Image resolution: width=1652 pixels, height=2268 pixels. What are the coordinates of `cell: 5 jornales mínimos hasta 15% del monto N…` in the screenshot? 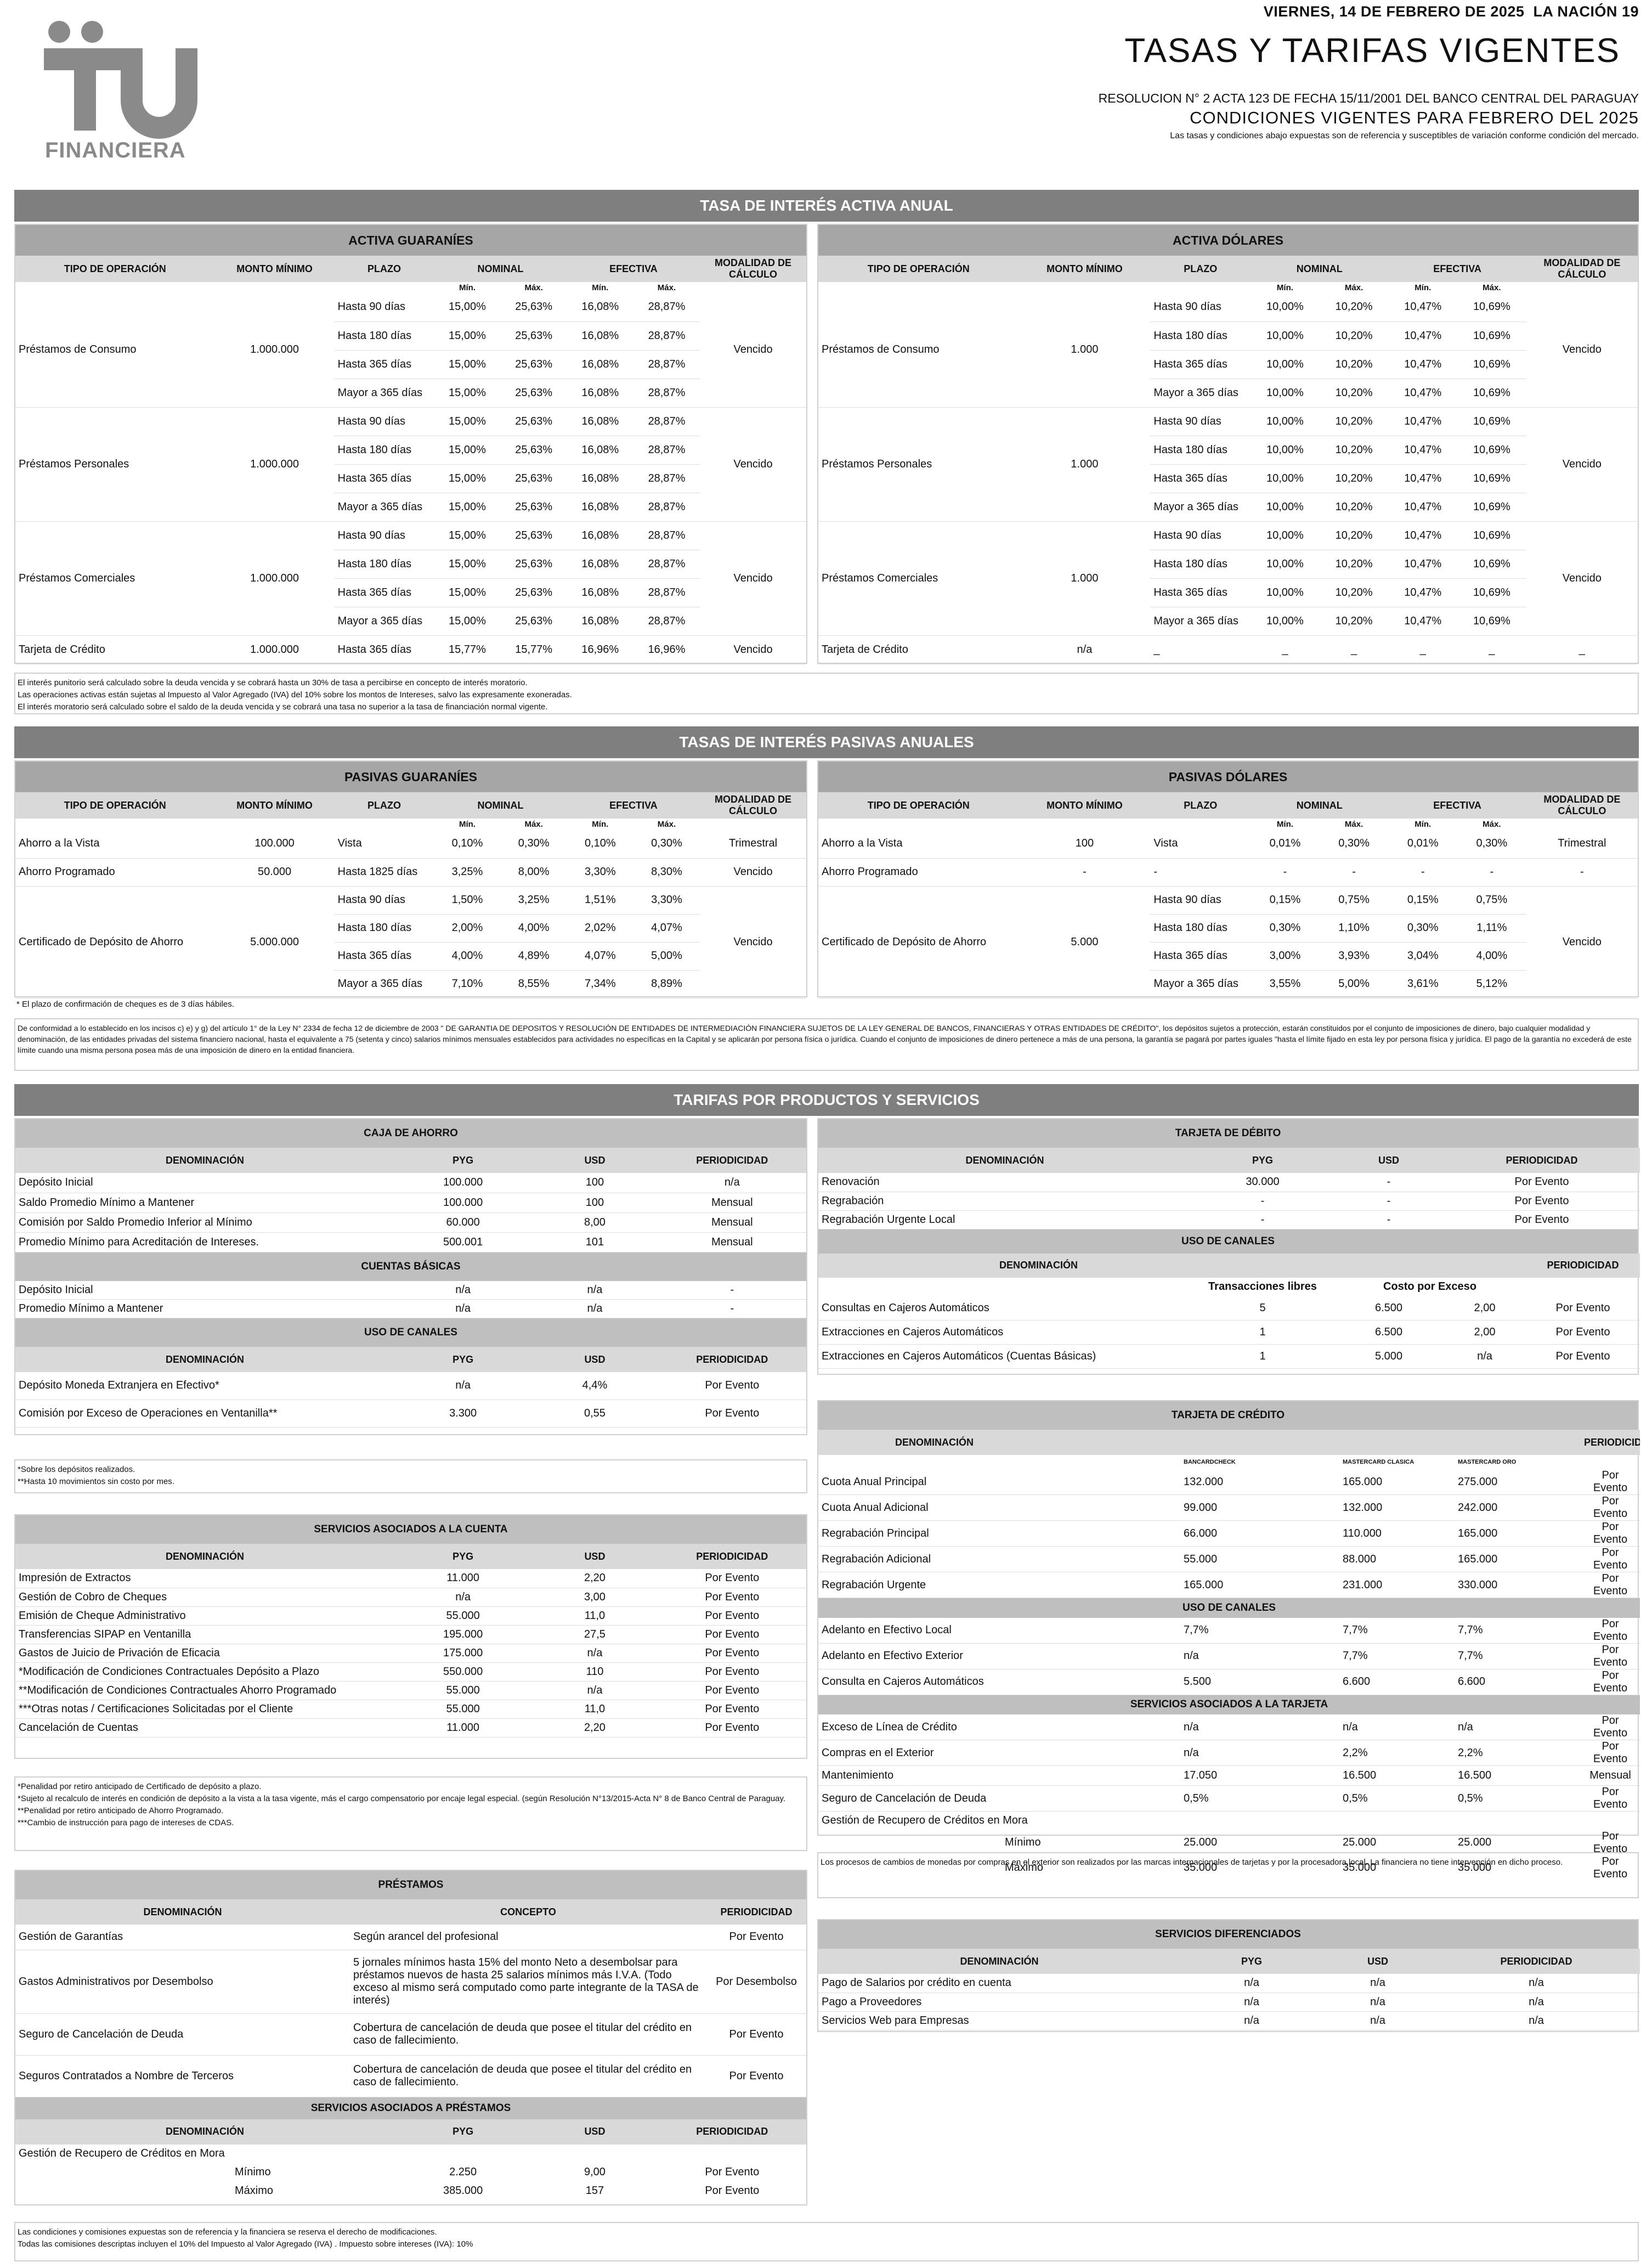 It's located at (528, 1982).